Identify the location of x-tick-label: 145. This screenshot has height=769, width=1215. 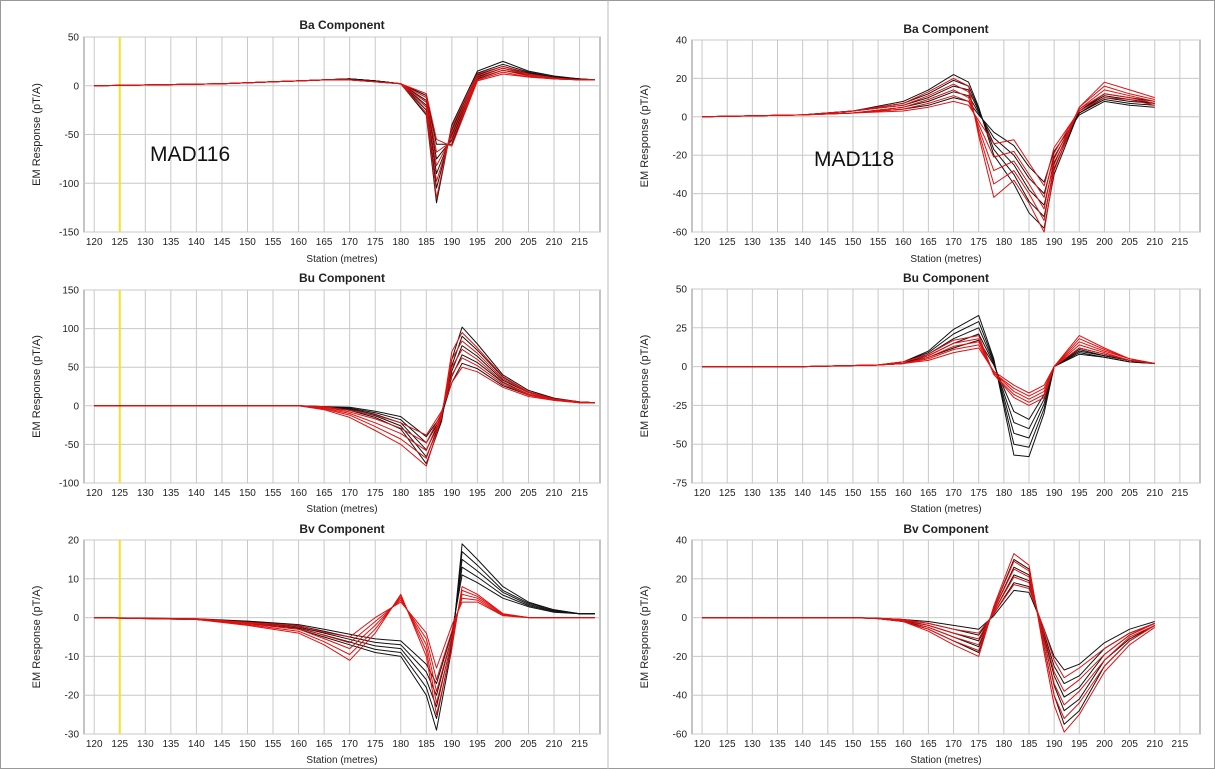
(222, 744).